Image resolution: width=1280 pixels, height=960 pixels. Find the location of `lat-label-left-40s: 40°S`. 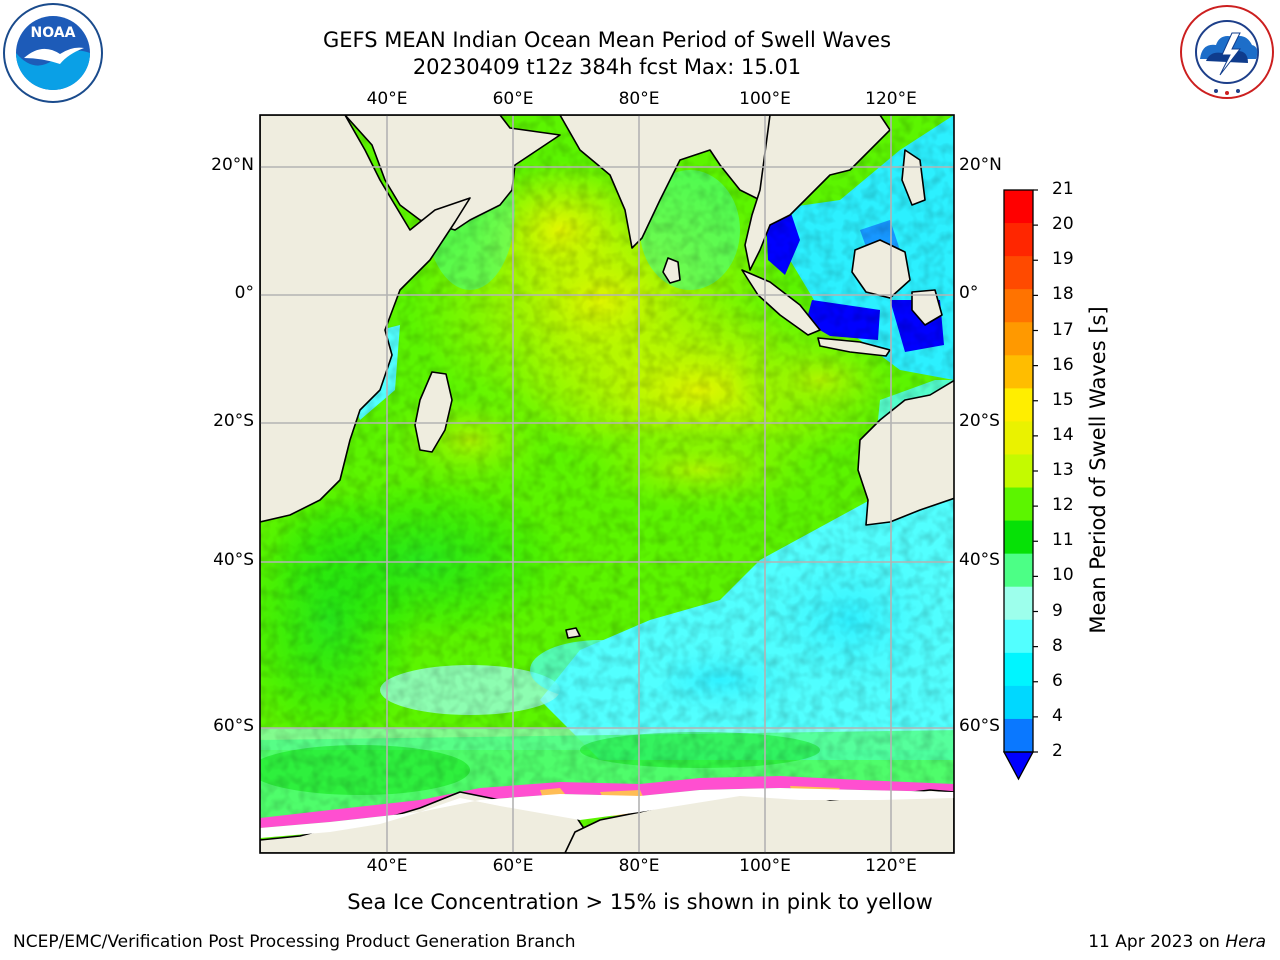

lat-label-left-40s: 40°S is located at coordinates (233, 560).